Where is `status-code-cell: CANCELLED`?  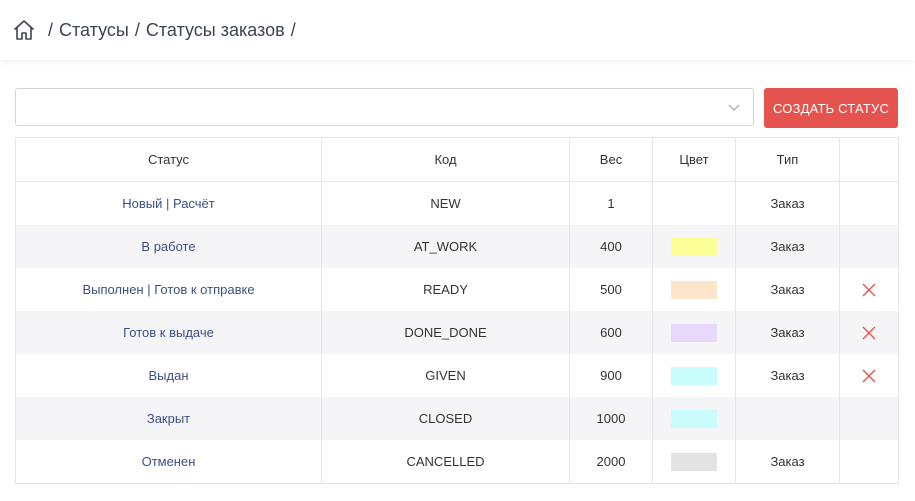 status-code-cell: CANCELLED is located at coordinates (445, 462).